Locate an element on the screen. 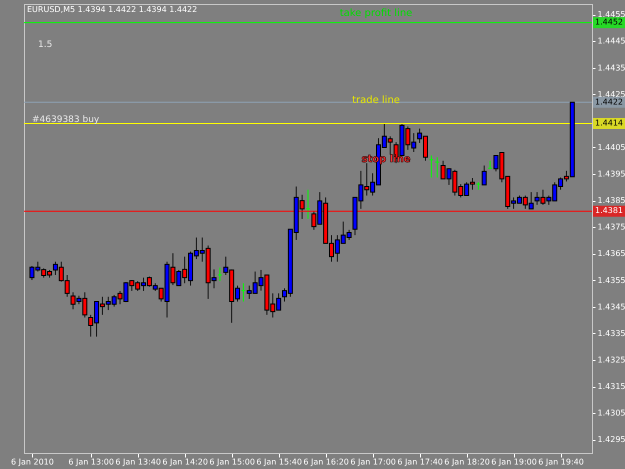 The width and height of the screenshot is (625, 469). y-tick-label: 1.4325 is located at coordinates (611, 360).